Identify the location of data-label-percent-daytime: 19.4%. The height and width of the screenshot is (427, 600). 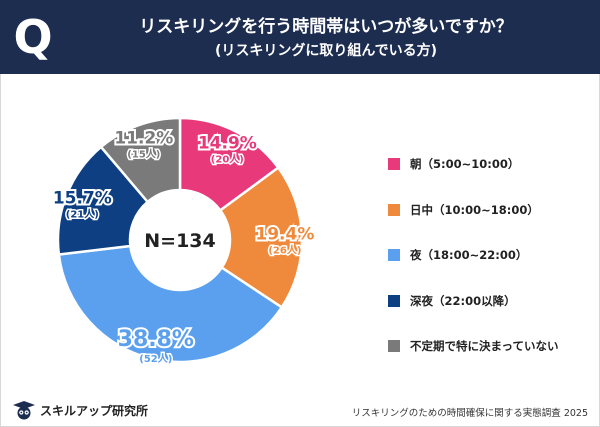
(284, 234).